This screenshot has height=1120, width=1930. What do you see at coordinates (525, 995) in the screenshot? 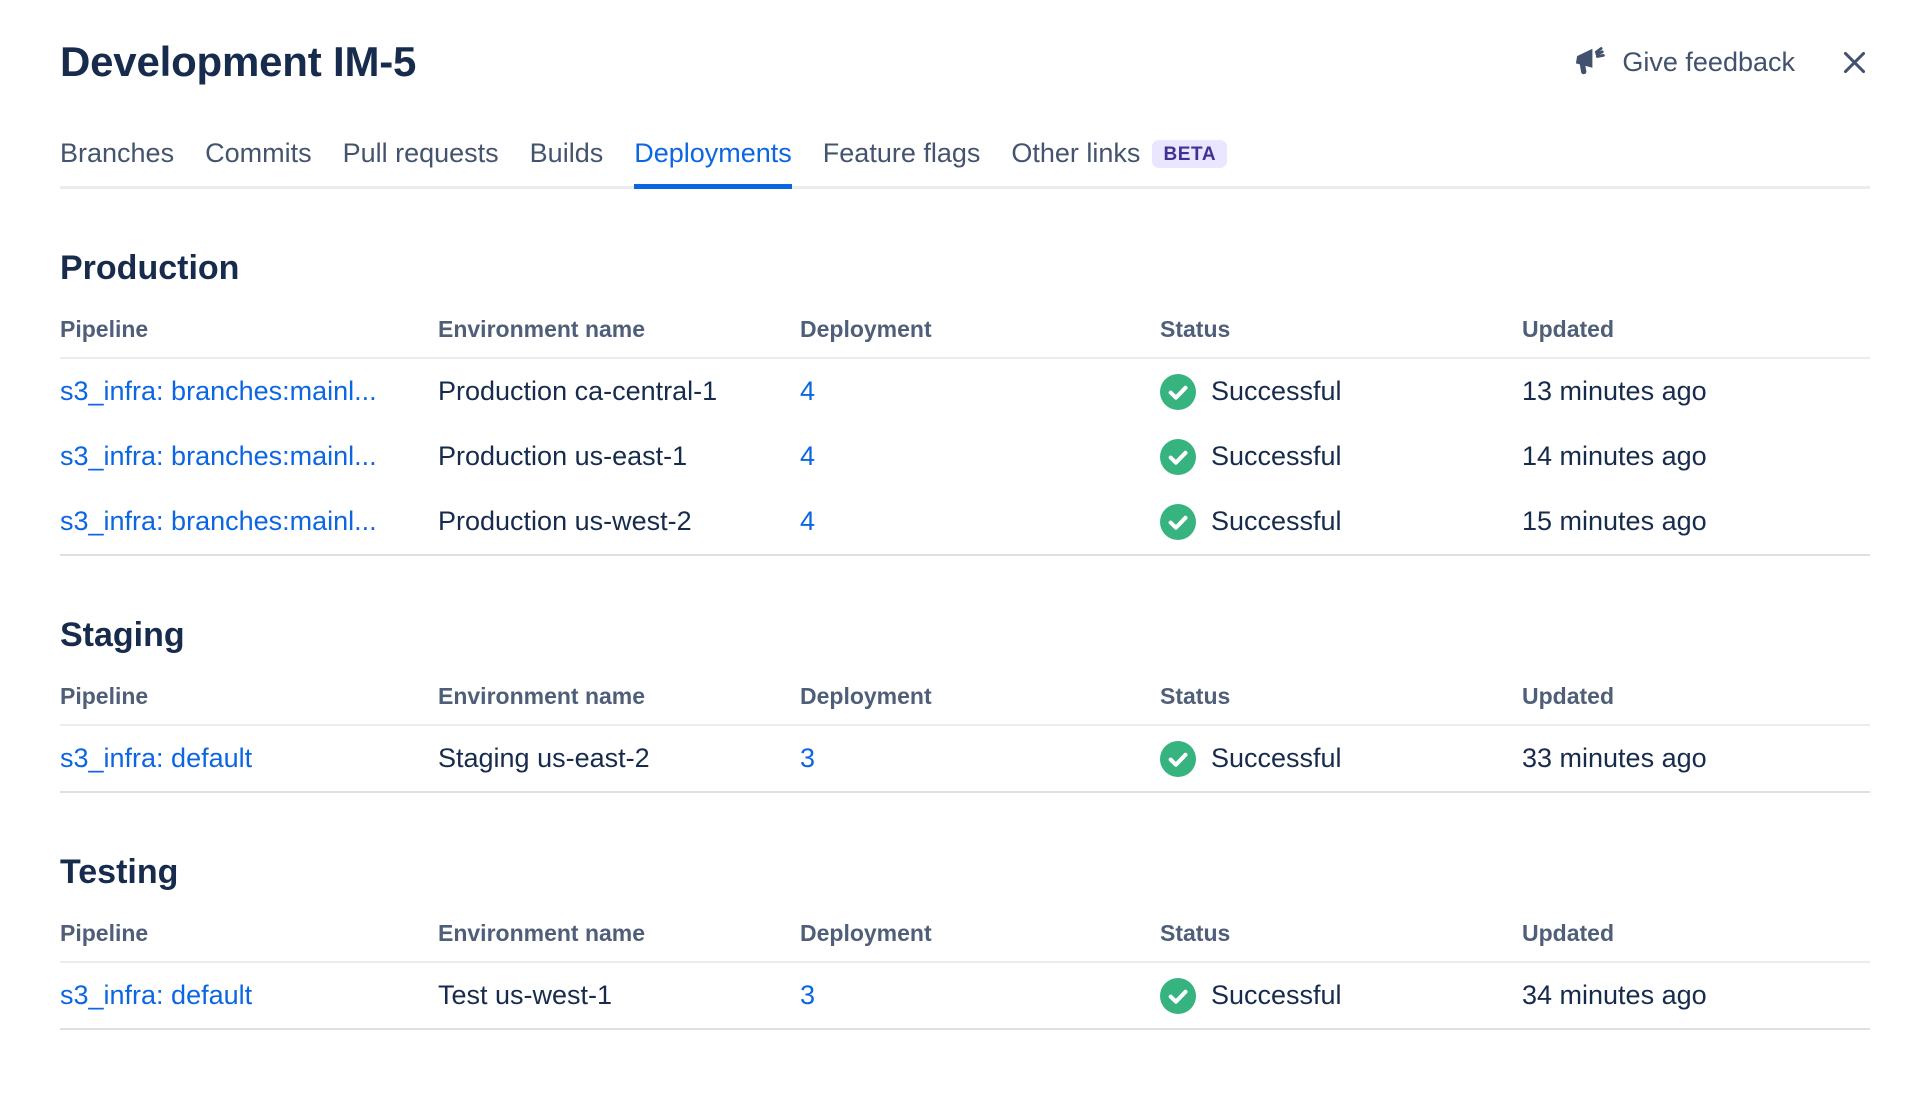
I see `environment-name: Test us-west-1` at bounding box center [525, 995].